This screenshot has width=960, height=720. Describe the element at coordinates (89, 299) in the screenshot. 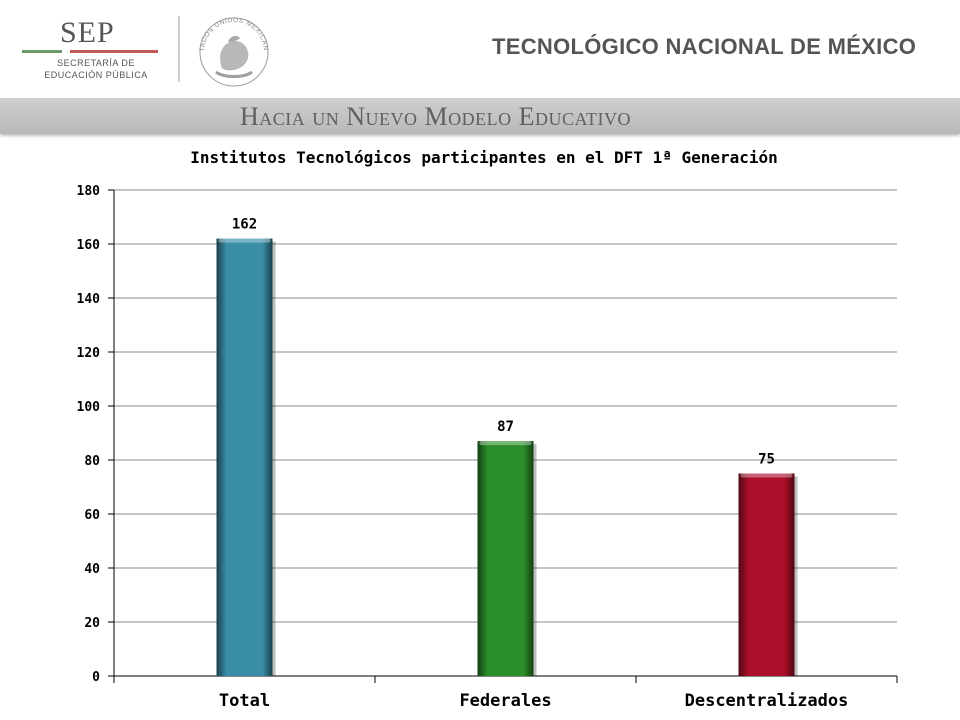

I see `y-tick-label-140: 140` at that location.